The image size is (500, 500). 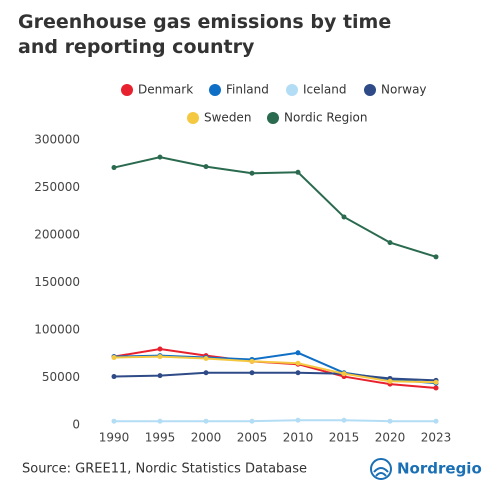 What do you see at coordinates (57, 330) in the screenshot?
I see `y-tick-label: 100000` at bounding box center [57, 330].